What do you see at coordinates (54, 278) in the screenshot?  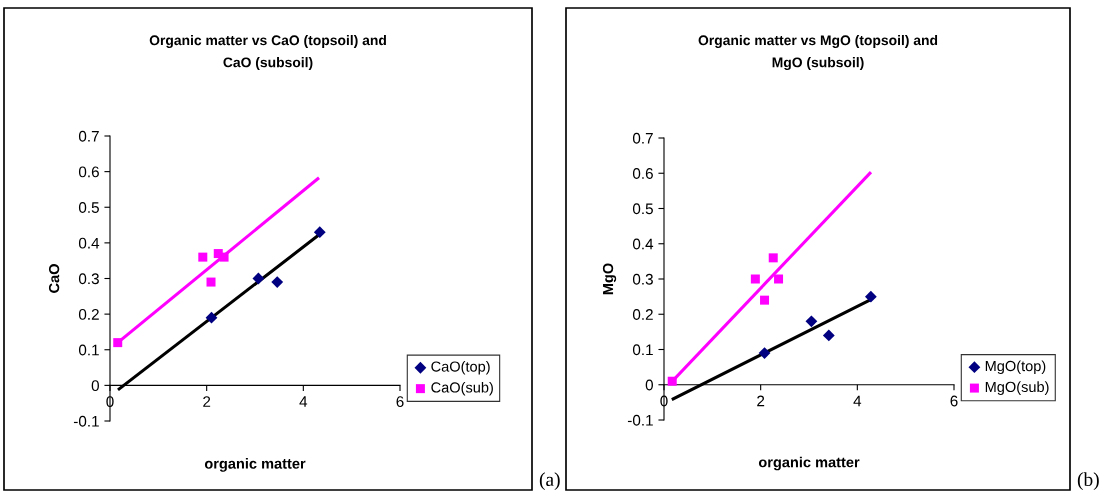 I see `y-axis-title: CaO` at bounding box center [54, 278].